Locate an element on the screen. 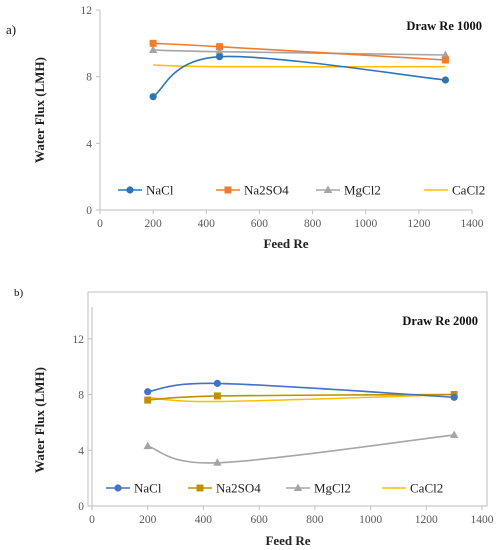 This screenshot has height=550, width=496. legend-item-nacl-b: NaCl is located at coordinates (134, 488).